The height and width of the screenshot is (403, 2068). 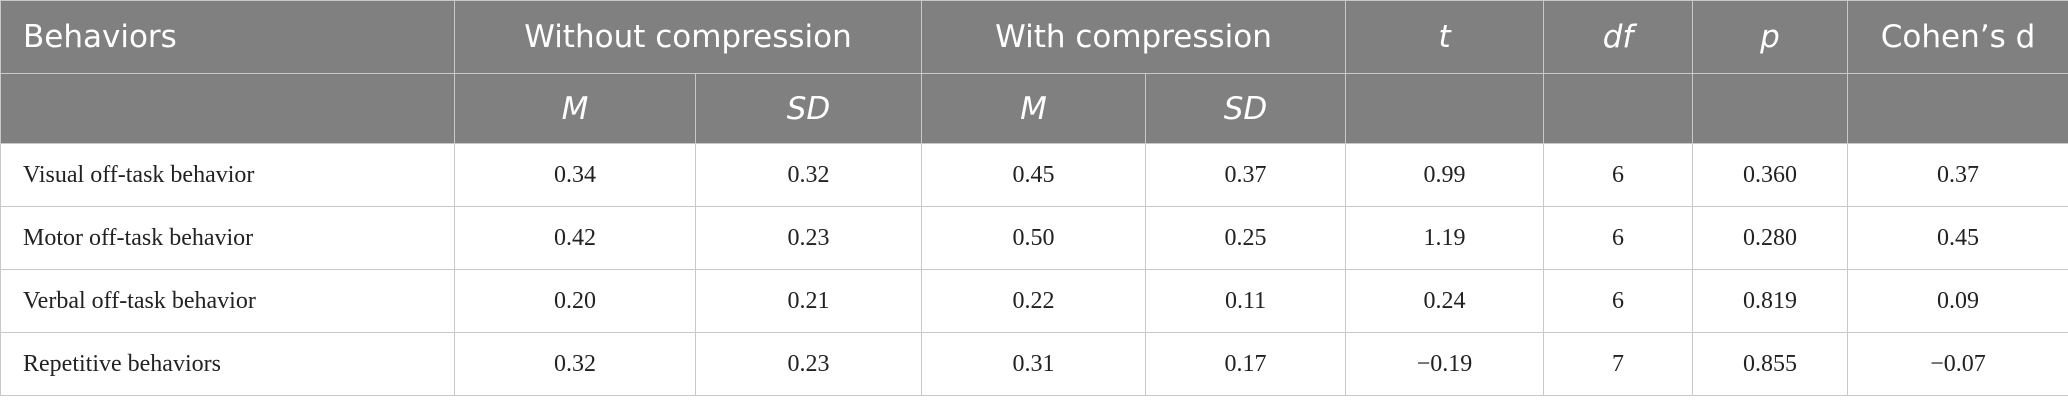 I want to click on table-cell: 7, so click(x=1618, y=364).